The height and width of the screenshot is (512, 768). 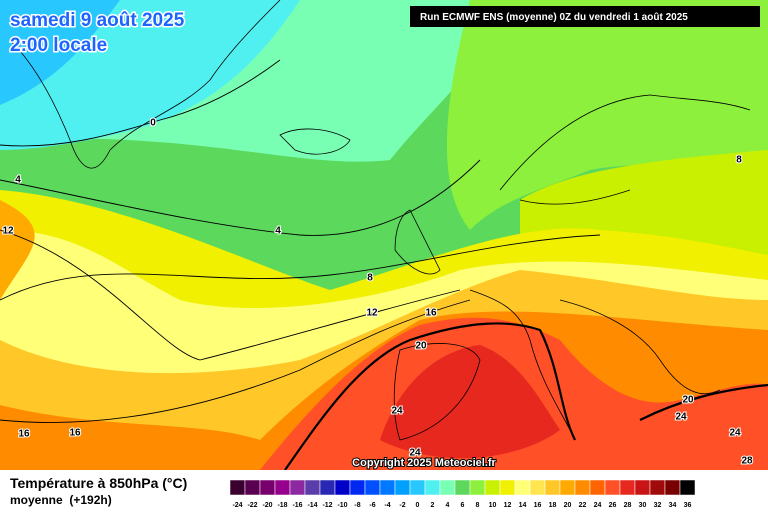 I want to click on scale-label: -18, so click(x=282, y=505).